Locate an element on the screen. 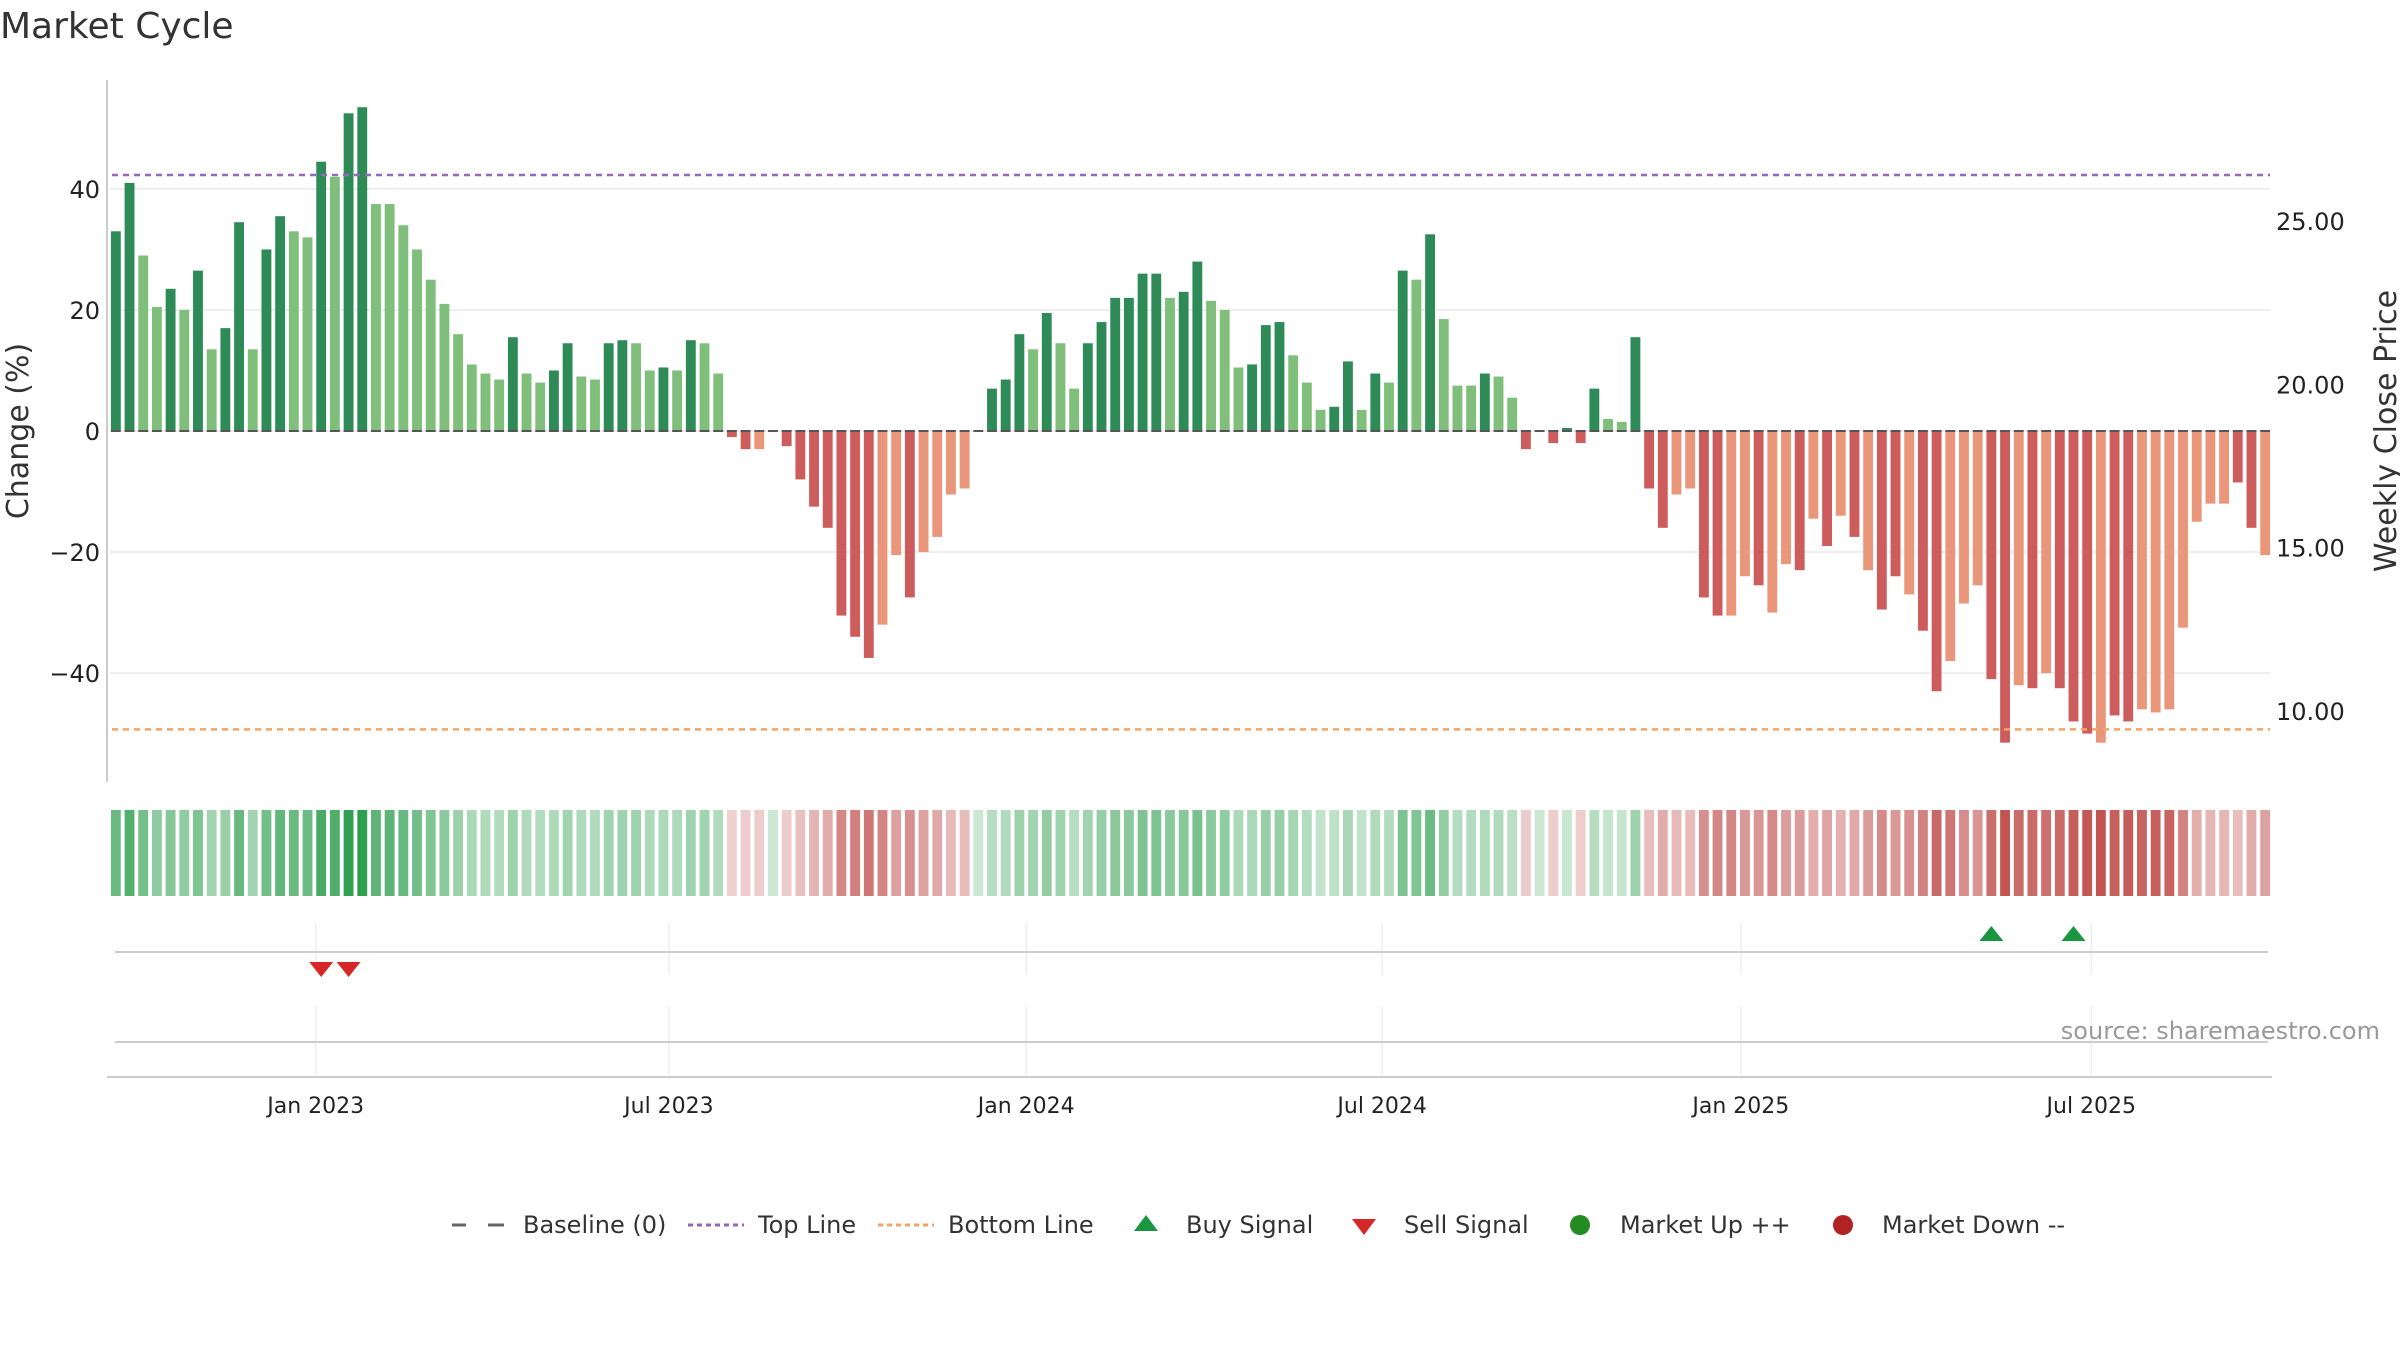 The image size is (2400, 1354). left-axis-title: Change (%) is located at coordinates (18, 431).